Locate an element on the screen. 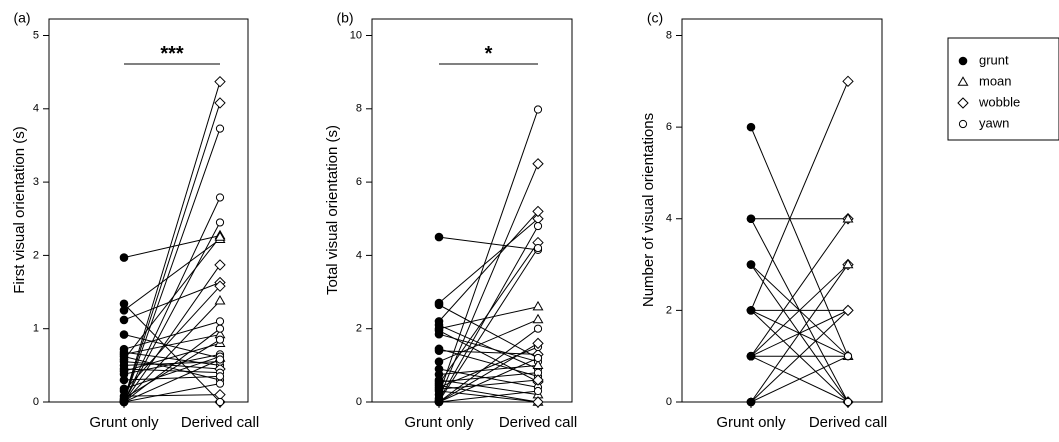 The width and height of the screenshot is (1059, 442). y-tick-label: 10 is located at coordinates (356, 35).